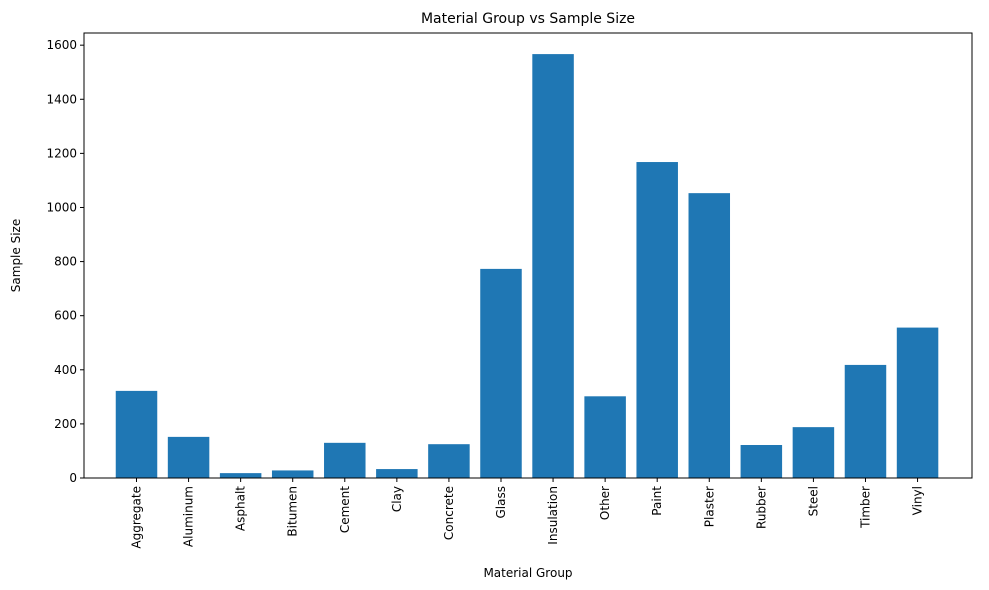 The height and width of the screenshot is (590, 989). I want to click on y-tick-label: 1600, so click(61, 45).